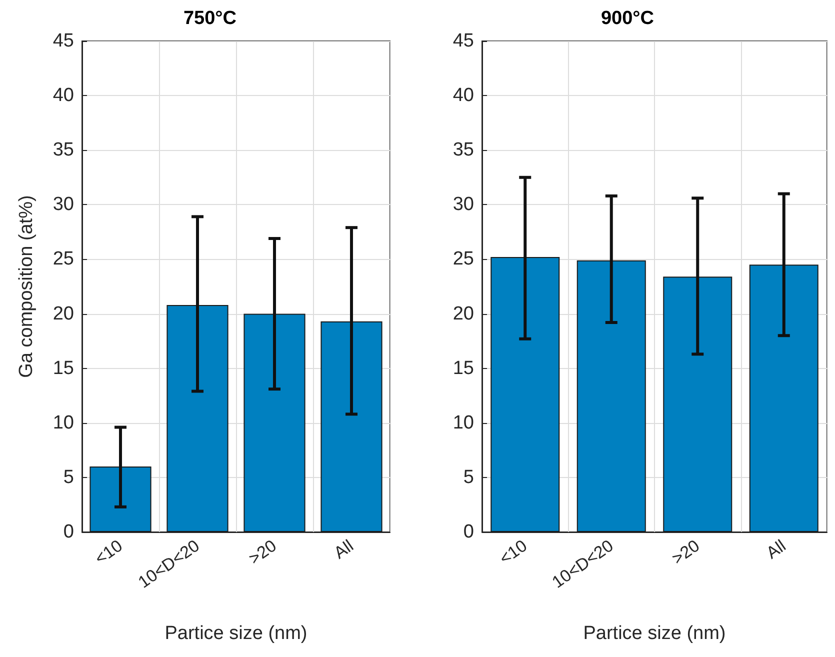 Image resolution: width=835 pixels, height=657 pixels. I want to click on chart-title: 900°C, so click(627, 18).